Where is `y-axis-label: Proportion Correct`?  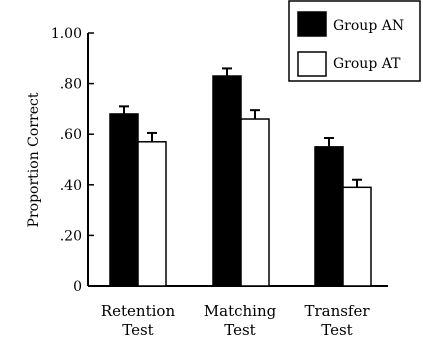 y-axis-label: Proportion Correct is located at coordinates (34, 159).